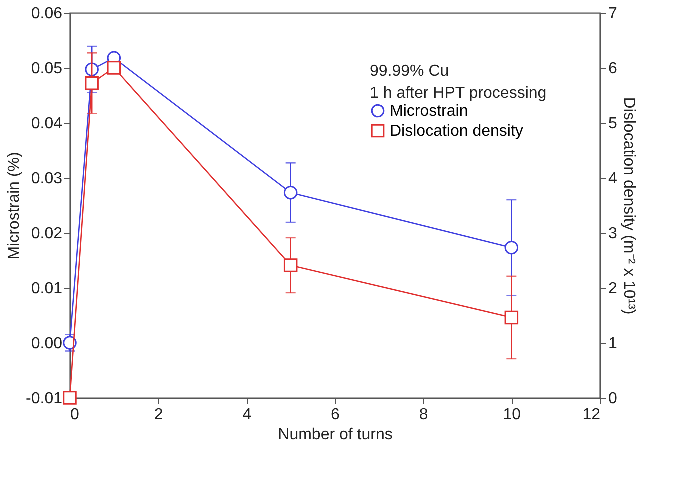 Image resolution: width=696 pixels, height=479 pixels. I want to click on x-tick-label: 12, so click(591, 415).